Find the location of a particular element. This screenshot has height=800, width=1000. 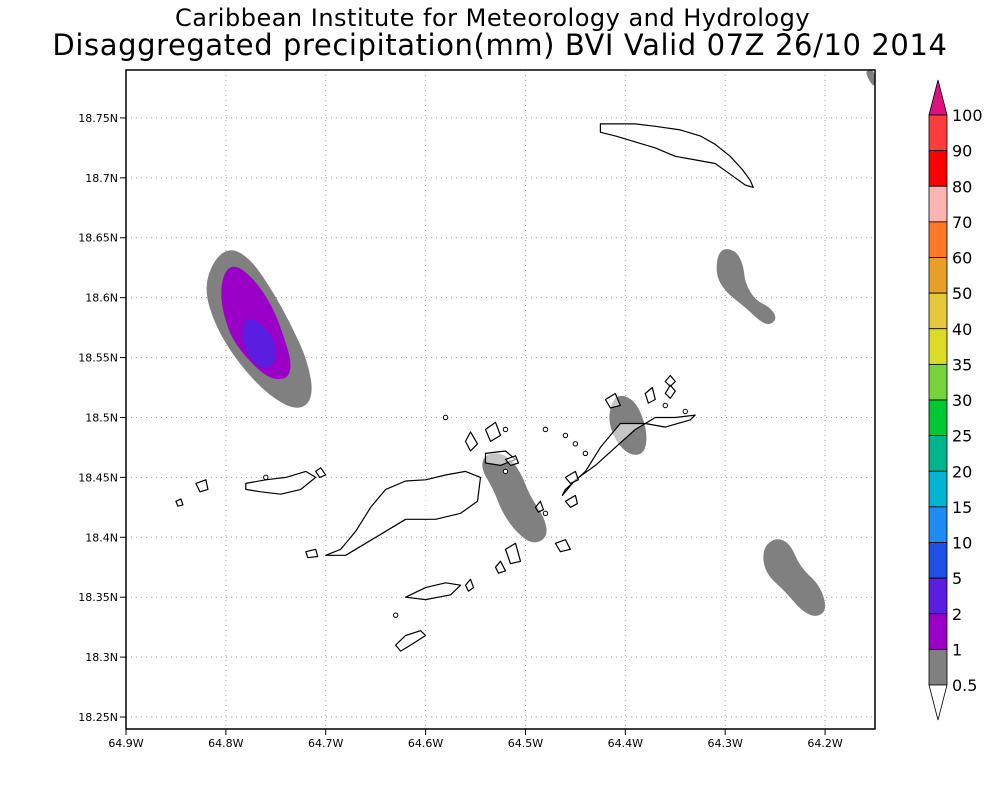

lon-tick-label: 64.3W is located at coordinates (725, 743).